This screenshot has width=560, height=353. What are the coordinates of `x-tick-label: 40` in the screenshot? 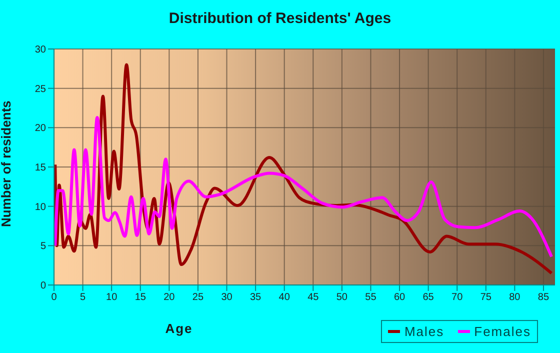 It's located at (284, 298).